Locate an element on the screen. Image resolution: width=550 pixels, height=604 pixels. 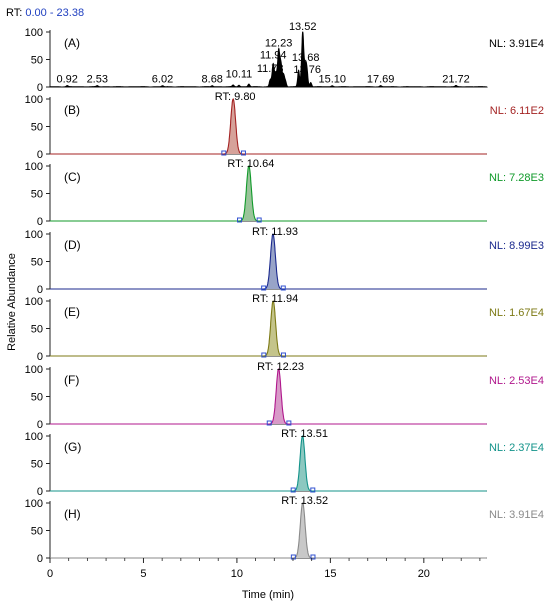
panel-b: 0 50 100 (B) NL: 6.11E2 RT: 9.80 is located at coordinates (284, 126).